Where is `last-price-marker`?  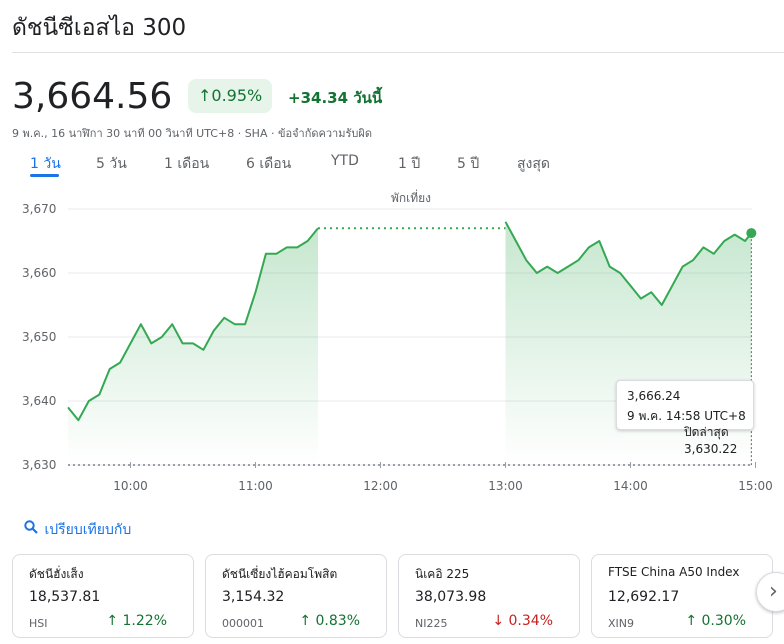
last-price-marker is located at coordinates (751, 233).